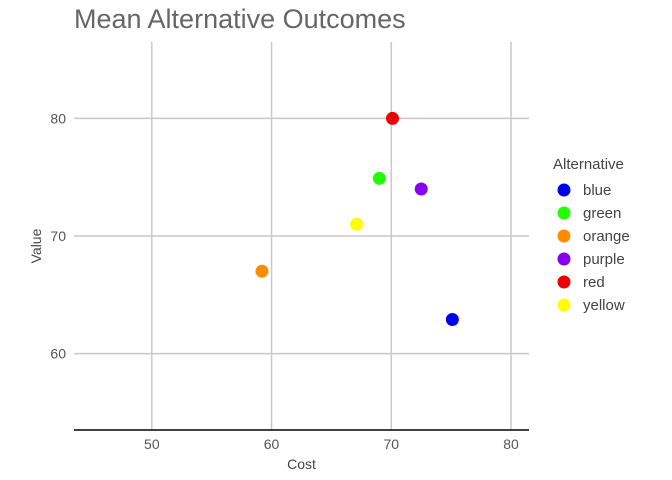  I want to click on point-green, so click(379, 178).